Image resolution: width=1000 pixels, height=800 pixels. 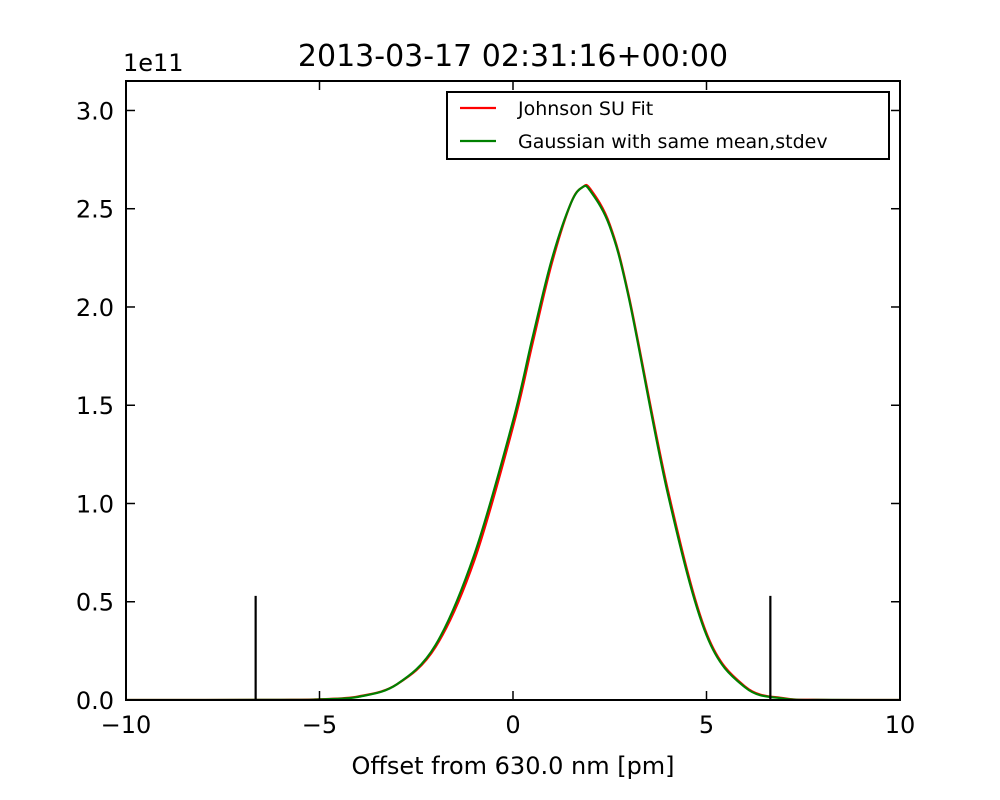 What do you see at coordinates (126, 725) in the screenshot?
I see `x-tick-label: −10` at bounding box center [126, 725].